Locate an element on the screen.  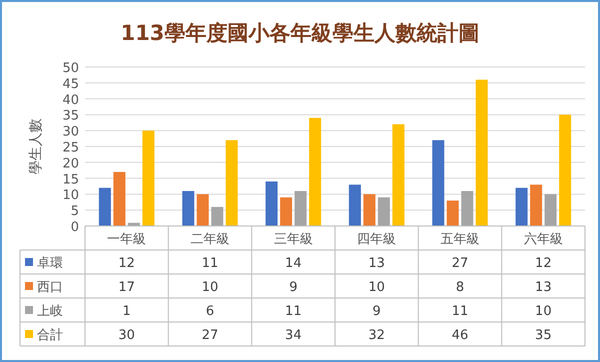
data-label: 46 is located at coordinates (460, 335).